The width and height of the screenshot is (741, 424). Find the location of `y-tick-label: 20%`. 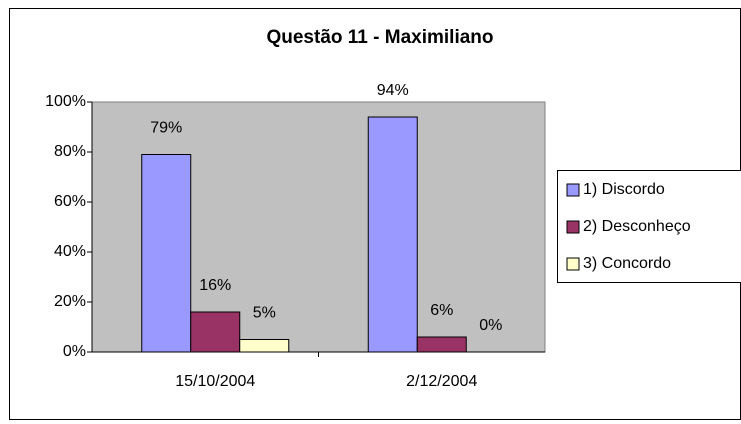

y-tick-label: 20% is located at coordinates (70, 301).